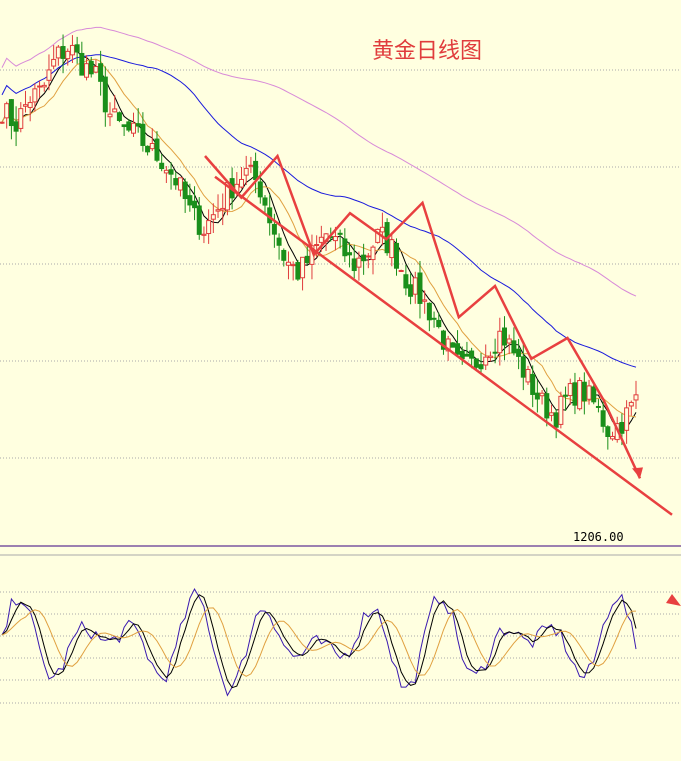 This screenshot has height=761, width=681. Describe the element at coordinates (427, 51) in the screenshot. I see `chart-title: 黄金日线图` at that location.